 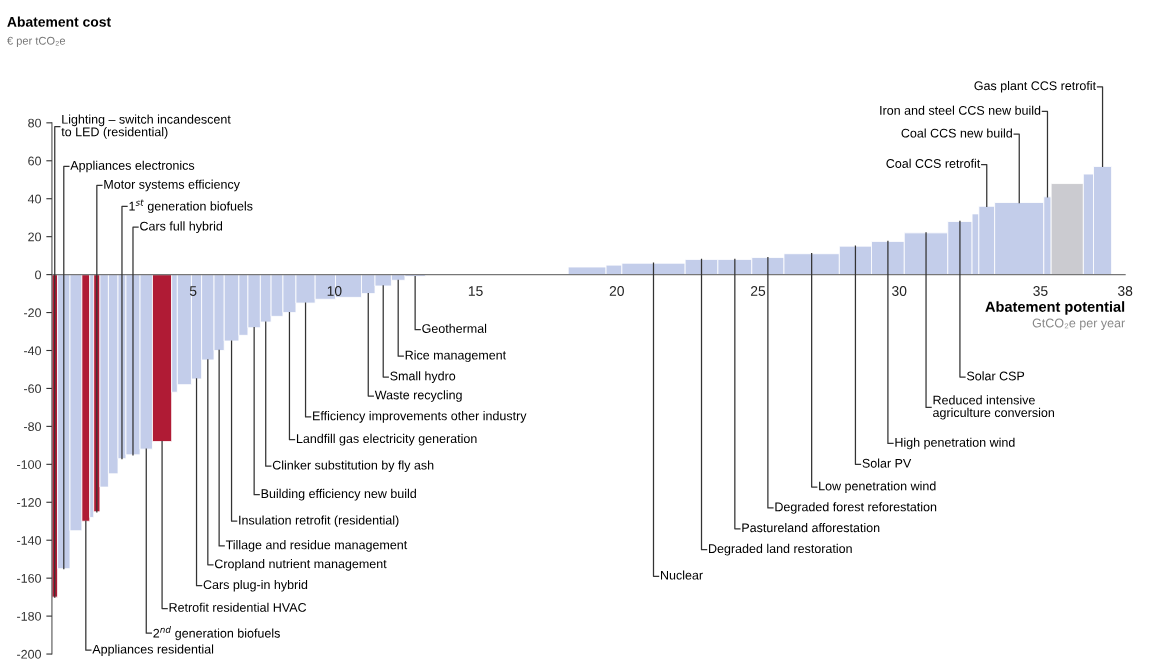 What do you see at coordinates (780, 549) in the screenshot?
I see `annotation: Degraded land restoration` at bounding box center [780, 549].